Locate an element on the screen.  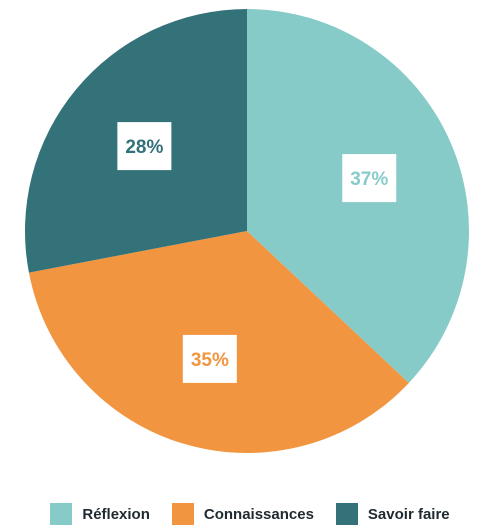
value-label-savoir-faire: 28% is located at coordinates (144, 146).